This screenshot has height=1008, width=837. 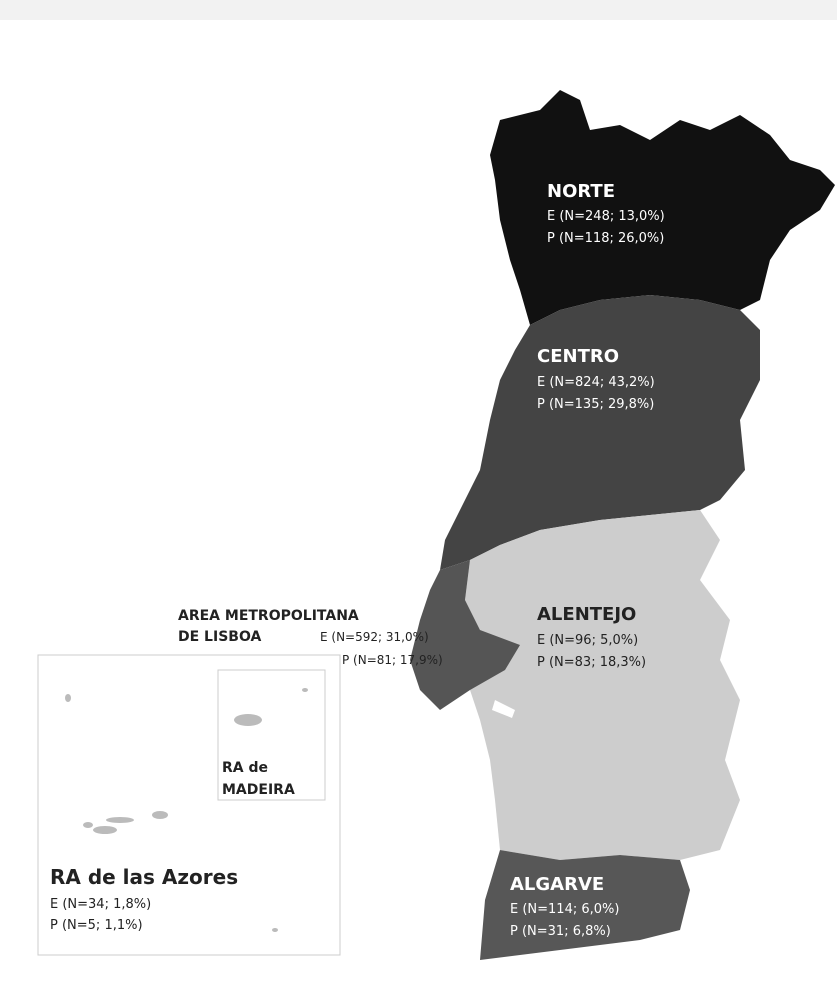 I want to click on region-p: P (N=81; 17,9%), so click(x=392, y=660).